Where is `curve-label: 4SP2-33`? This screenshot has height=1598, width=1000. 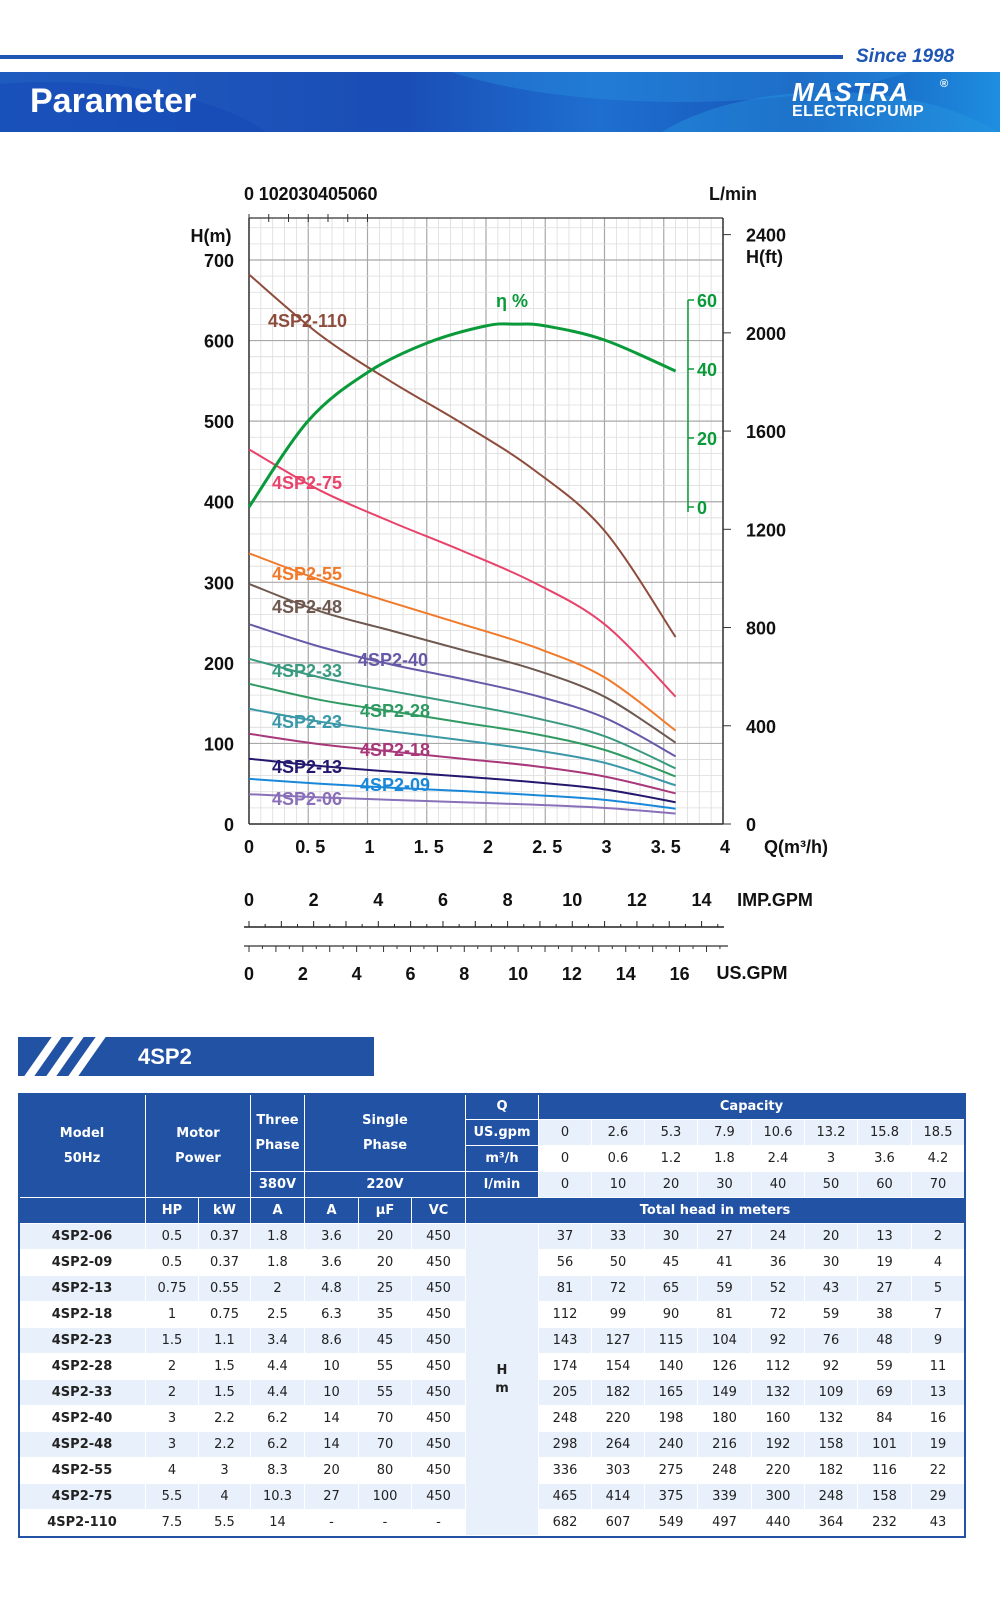
curve-label: 4SP2-33 is located at coordinates (307, 671).